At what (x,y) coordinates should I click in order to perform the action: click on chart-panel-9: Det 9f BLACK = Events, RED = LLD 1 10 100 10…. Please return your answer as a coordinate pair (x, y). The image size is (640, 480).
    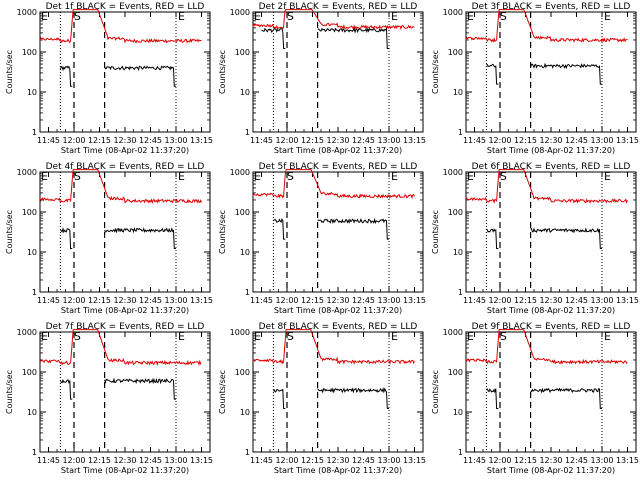
    Looking at the image, I should click on (535, 398).